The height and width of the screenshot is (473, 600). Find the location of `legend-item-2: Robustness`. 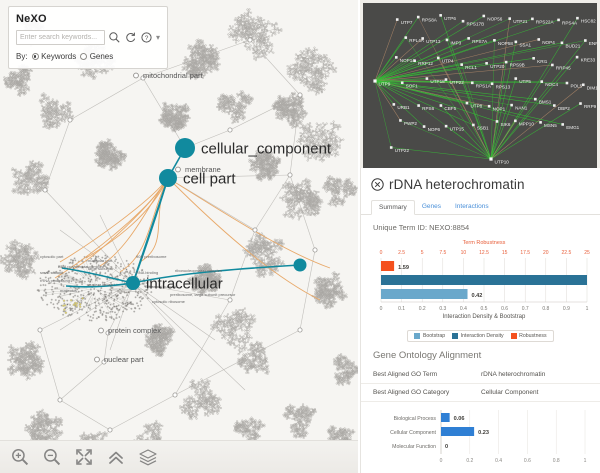

legend-item-2: Robustness is located at coordinates (528, 336).